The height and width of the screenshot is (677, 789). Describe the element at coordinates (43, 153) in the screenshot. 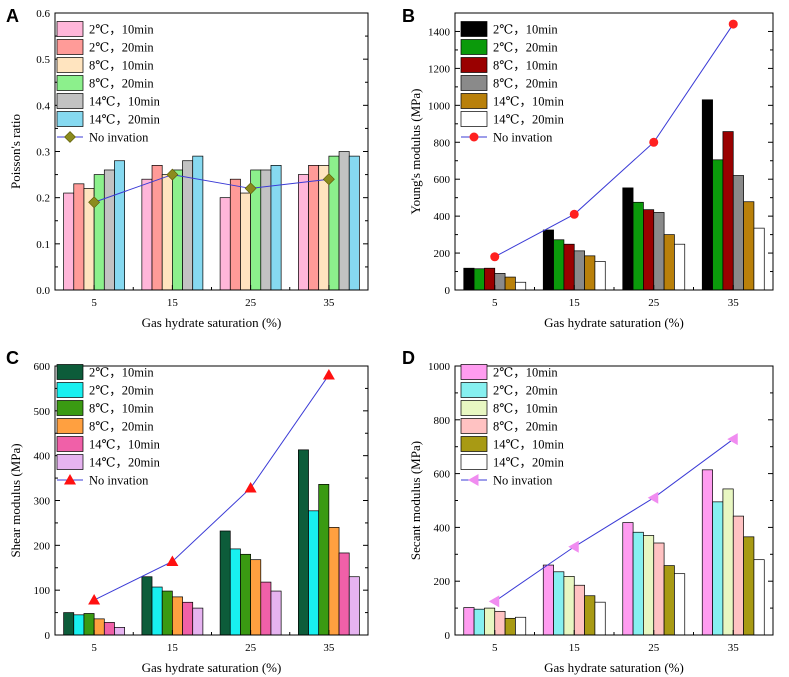

I see `y-tick-label: 0.3` at that location.